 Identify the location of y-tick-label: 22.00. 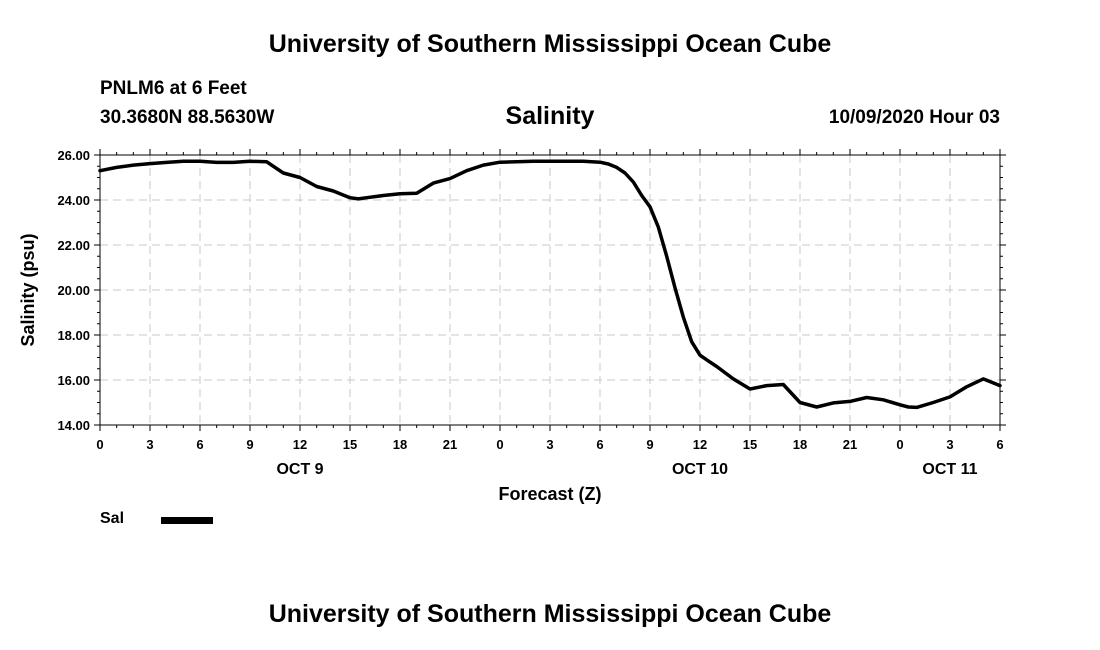
(73, 245).